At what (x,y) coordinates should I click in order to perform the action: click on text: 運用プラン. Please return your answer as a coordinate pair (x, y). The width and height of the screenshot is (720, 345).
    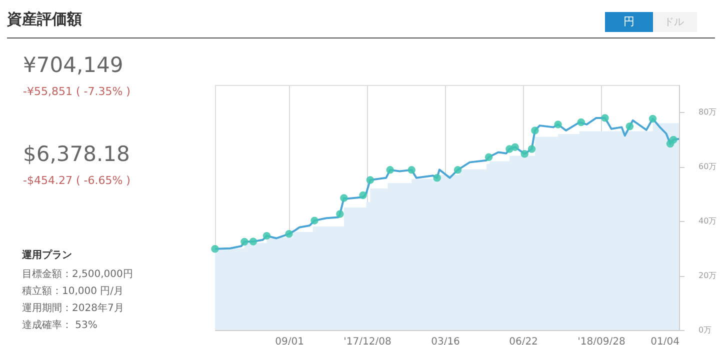
    Looking at the image, I should click on (46, 255).